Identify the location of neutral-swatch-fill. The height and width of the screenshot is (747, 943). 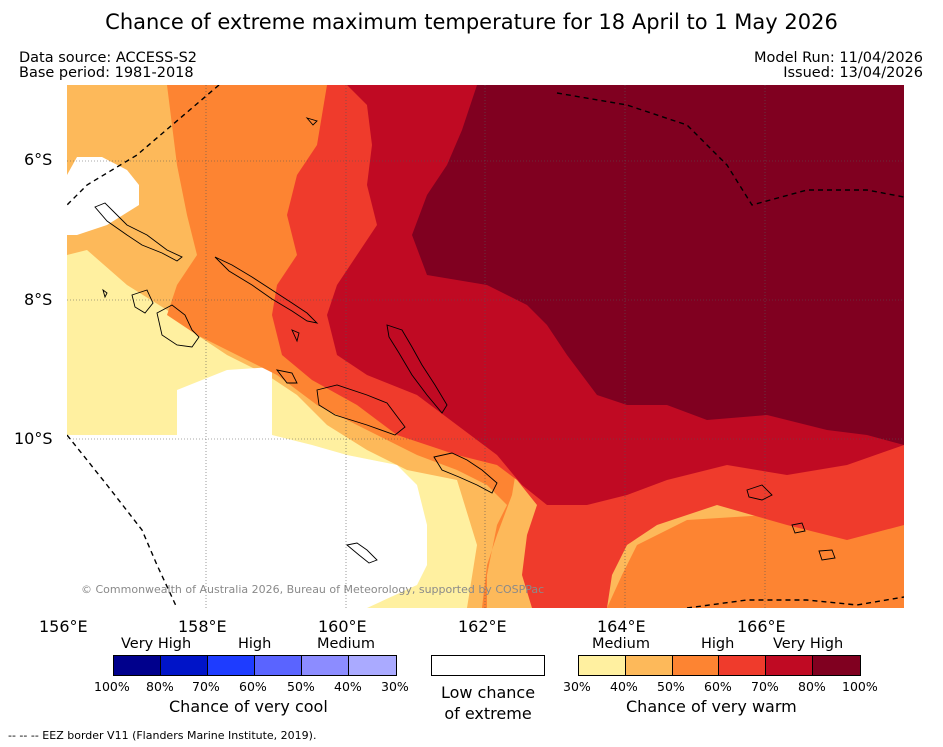
(488, 665).